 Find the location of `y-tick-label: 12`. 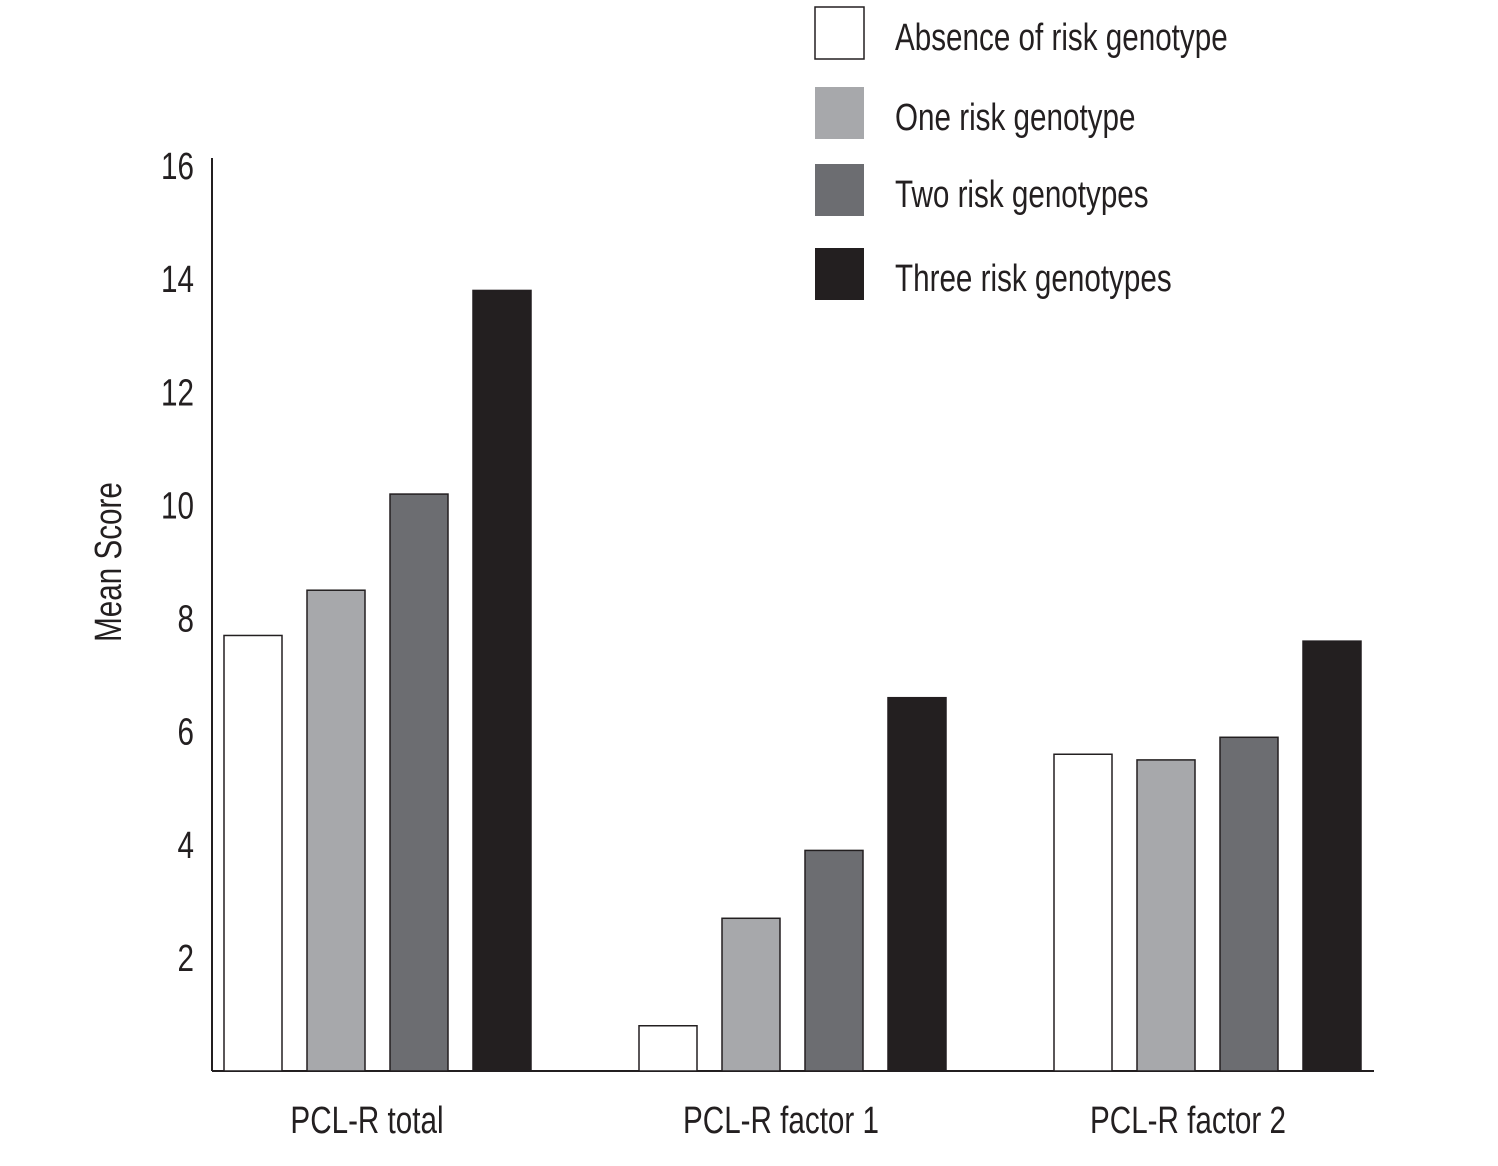

y-tick-label: 12 is located at coordinates (177, 393).